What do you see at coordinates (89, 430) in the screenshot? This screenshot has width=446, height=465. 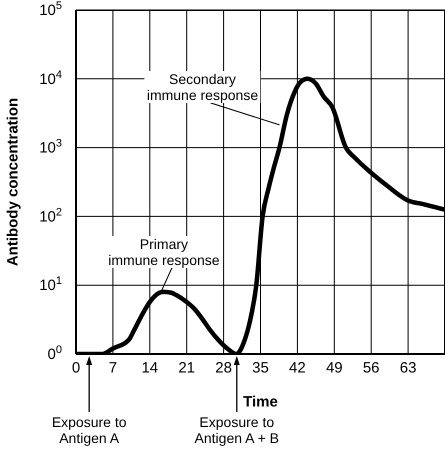 I see `annotation: Exposure to Antigen A` at bounding box center [89, 430].